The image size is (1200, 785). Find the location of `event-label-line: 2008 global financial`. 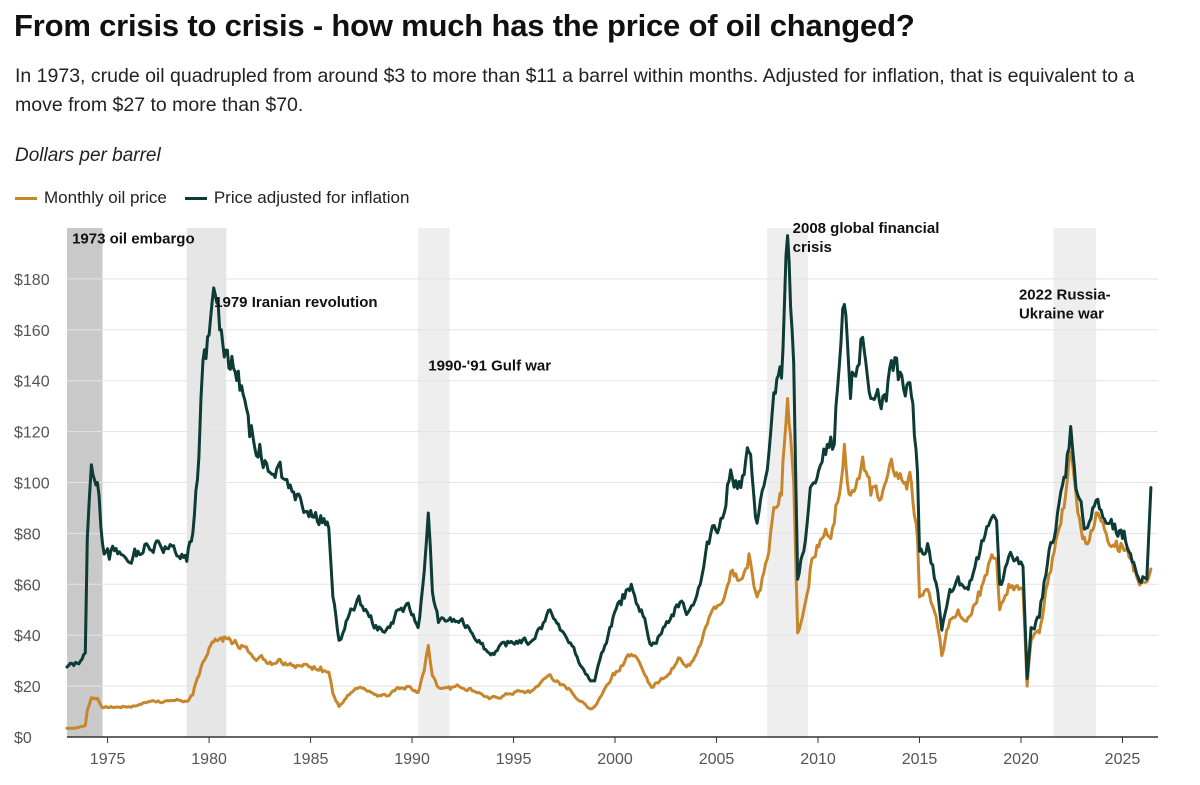

event-label-line: 2008 global financial is located at coordinates (866, 228).